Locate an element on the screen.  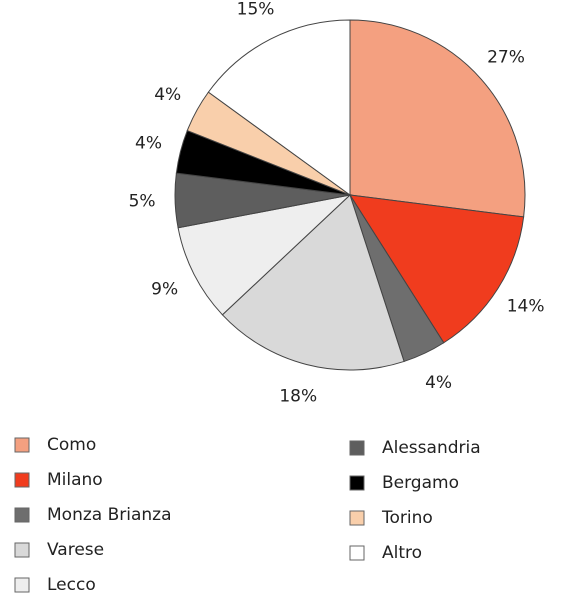
legend-label: Altro is located at coordinates (402, 553).